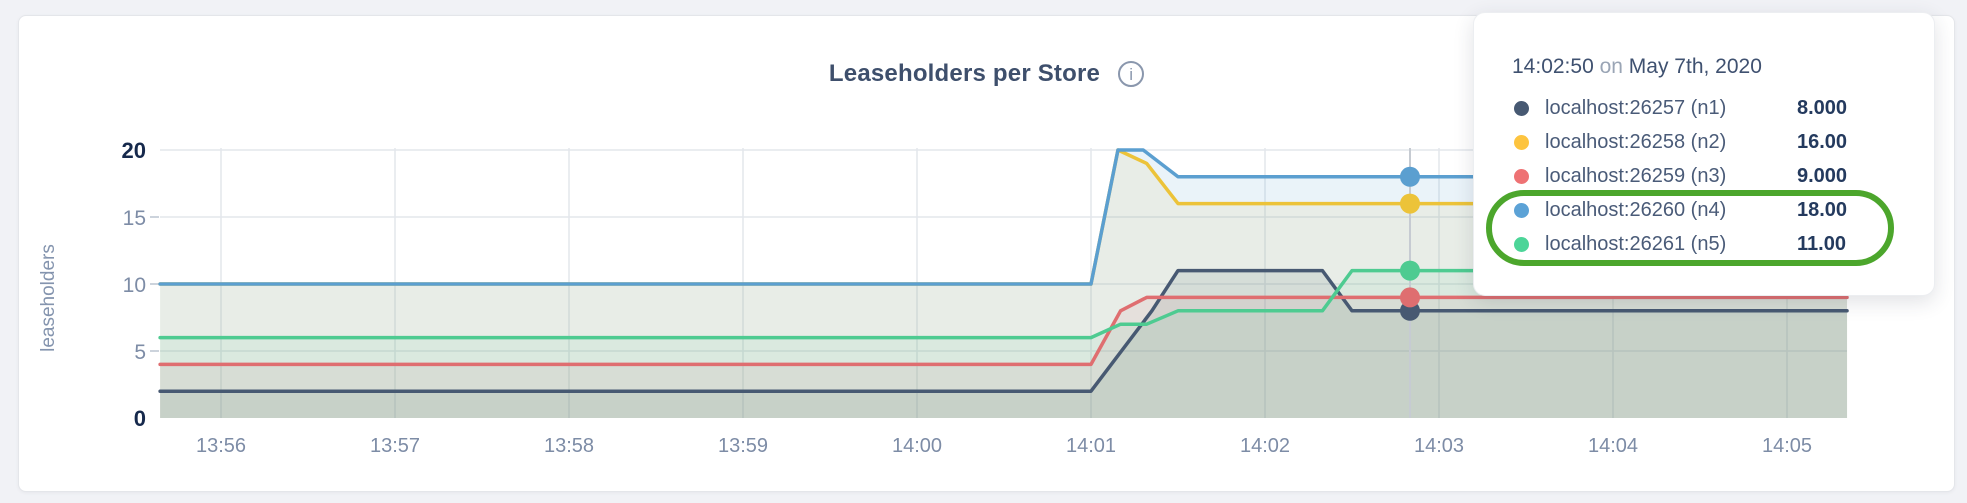  I want to click on y-tick-label: 5, so click(140, 352).